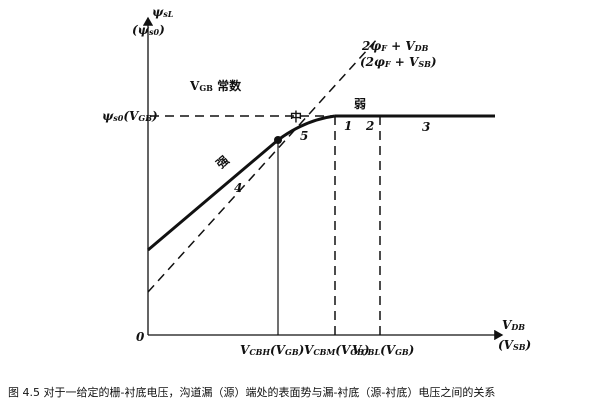  I want to click on label-text: (2φ, so click(372, 62).